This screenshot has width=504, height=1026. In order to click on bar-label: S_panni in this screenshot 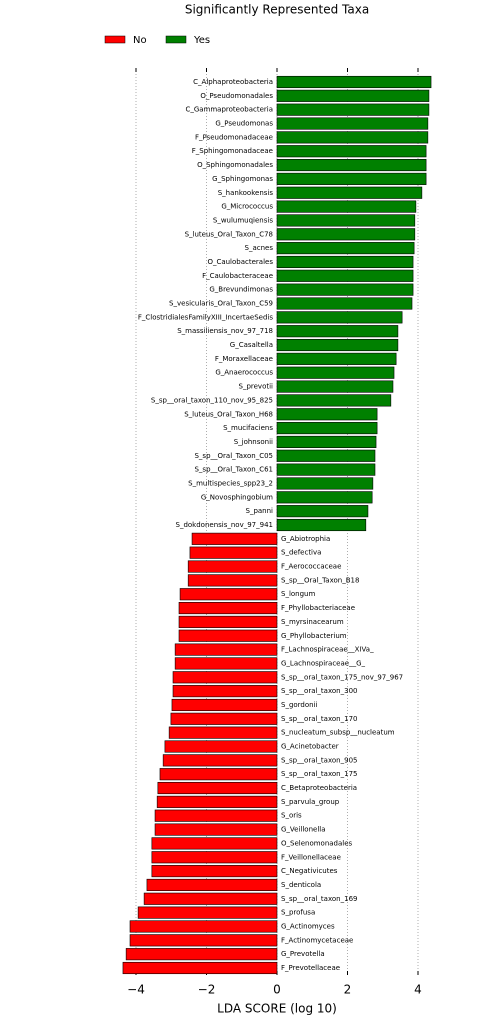, I will do `click(260, 511)`.